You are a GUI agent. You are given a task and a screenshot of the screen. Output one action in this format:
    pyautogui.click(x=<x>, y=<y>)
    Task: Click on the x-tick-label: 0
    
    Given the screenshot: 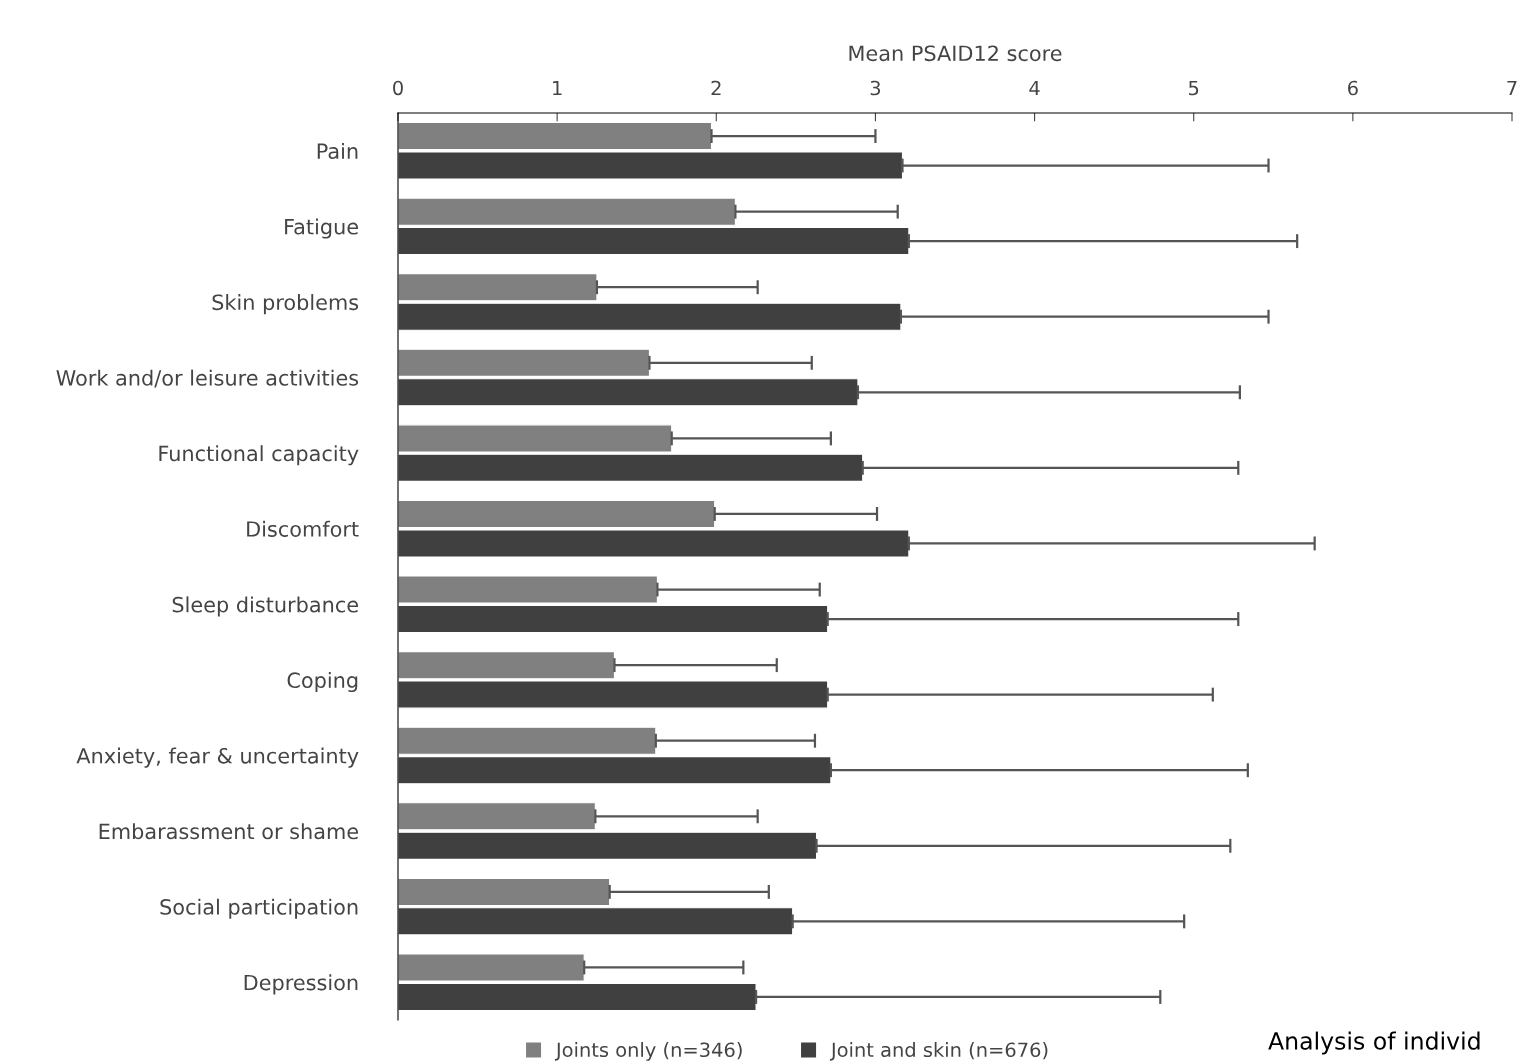 What is the action you would take?
    pyautogui.click(x=398, y=88)
    